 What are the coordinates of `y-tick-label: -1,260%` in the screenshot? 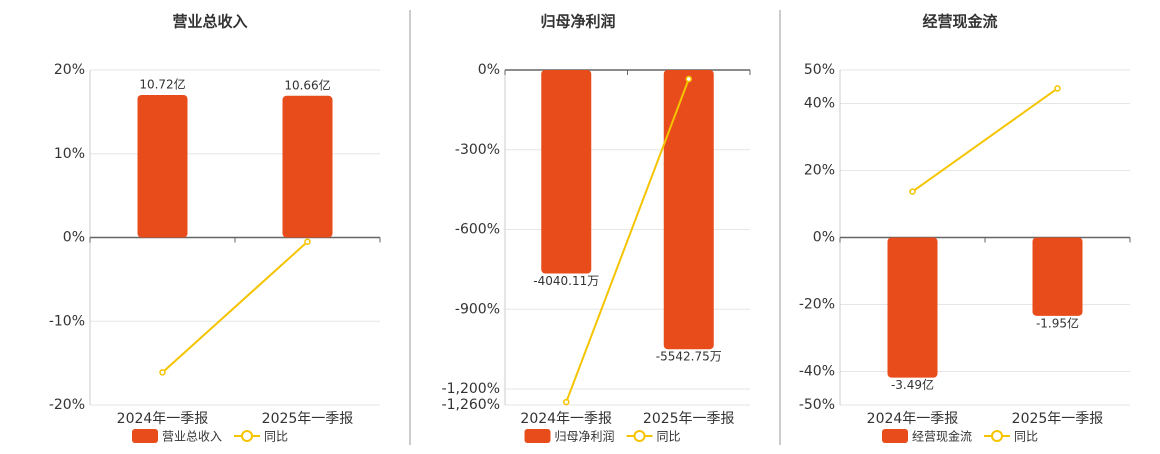 It's located at (471, 405).